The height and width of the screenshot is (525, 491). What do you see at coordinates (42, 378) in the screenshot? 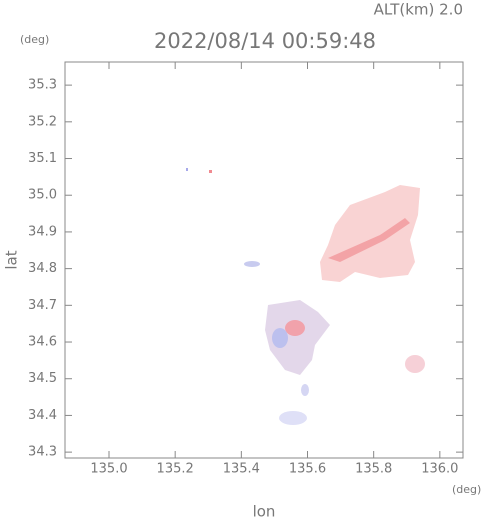
I see `y-tick-label: 34.5` at bounding box center [42, 378].